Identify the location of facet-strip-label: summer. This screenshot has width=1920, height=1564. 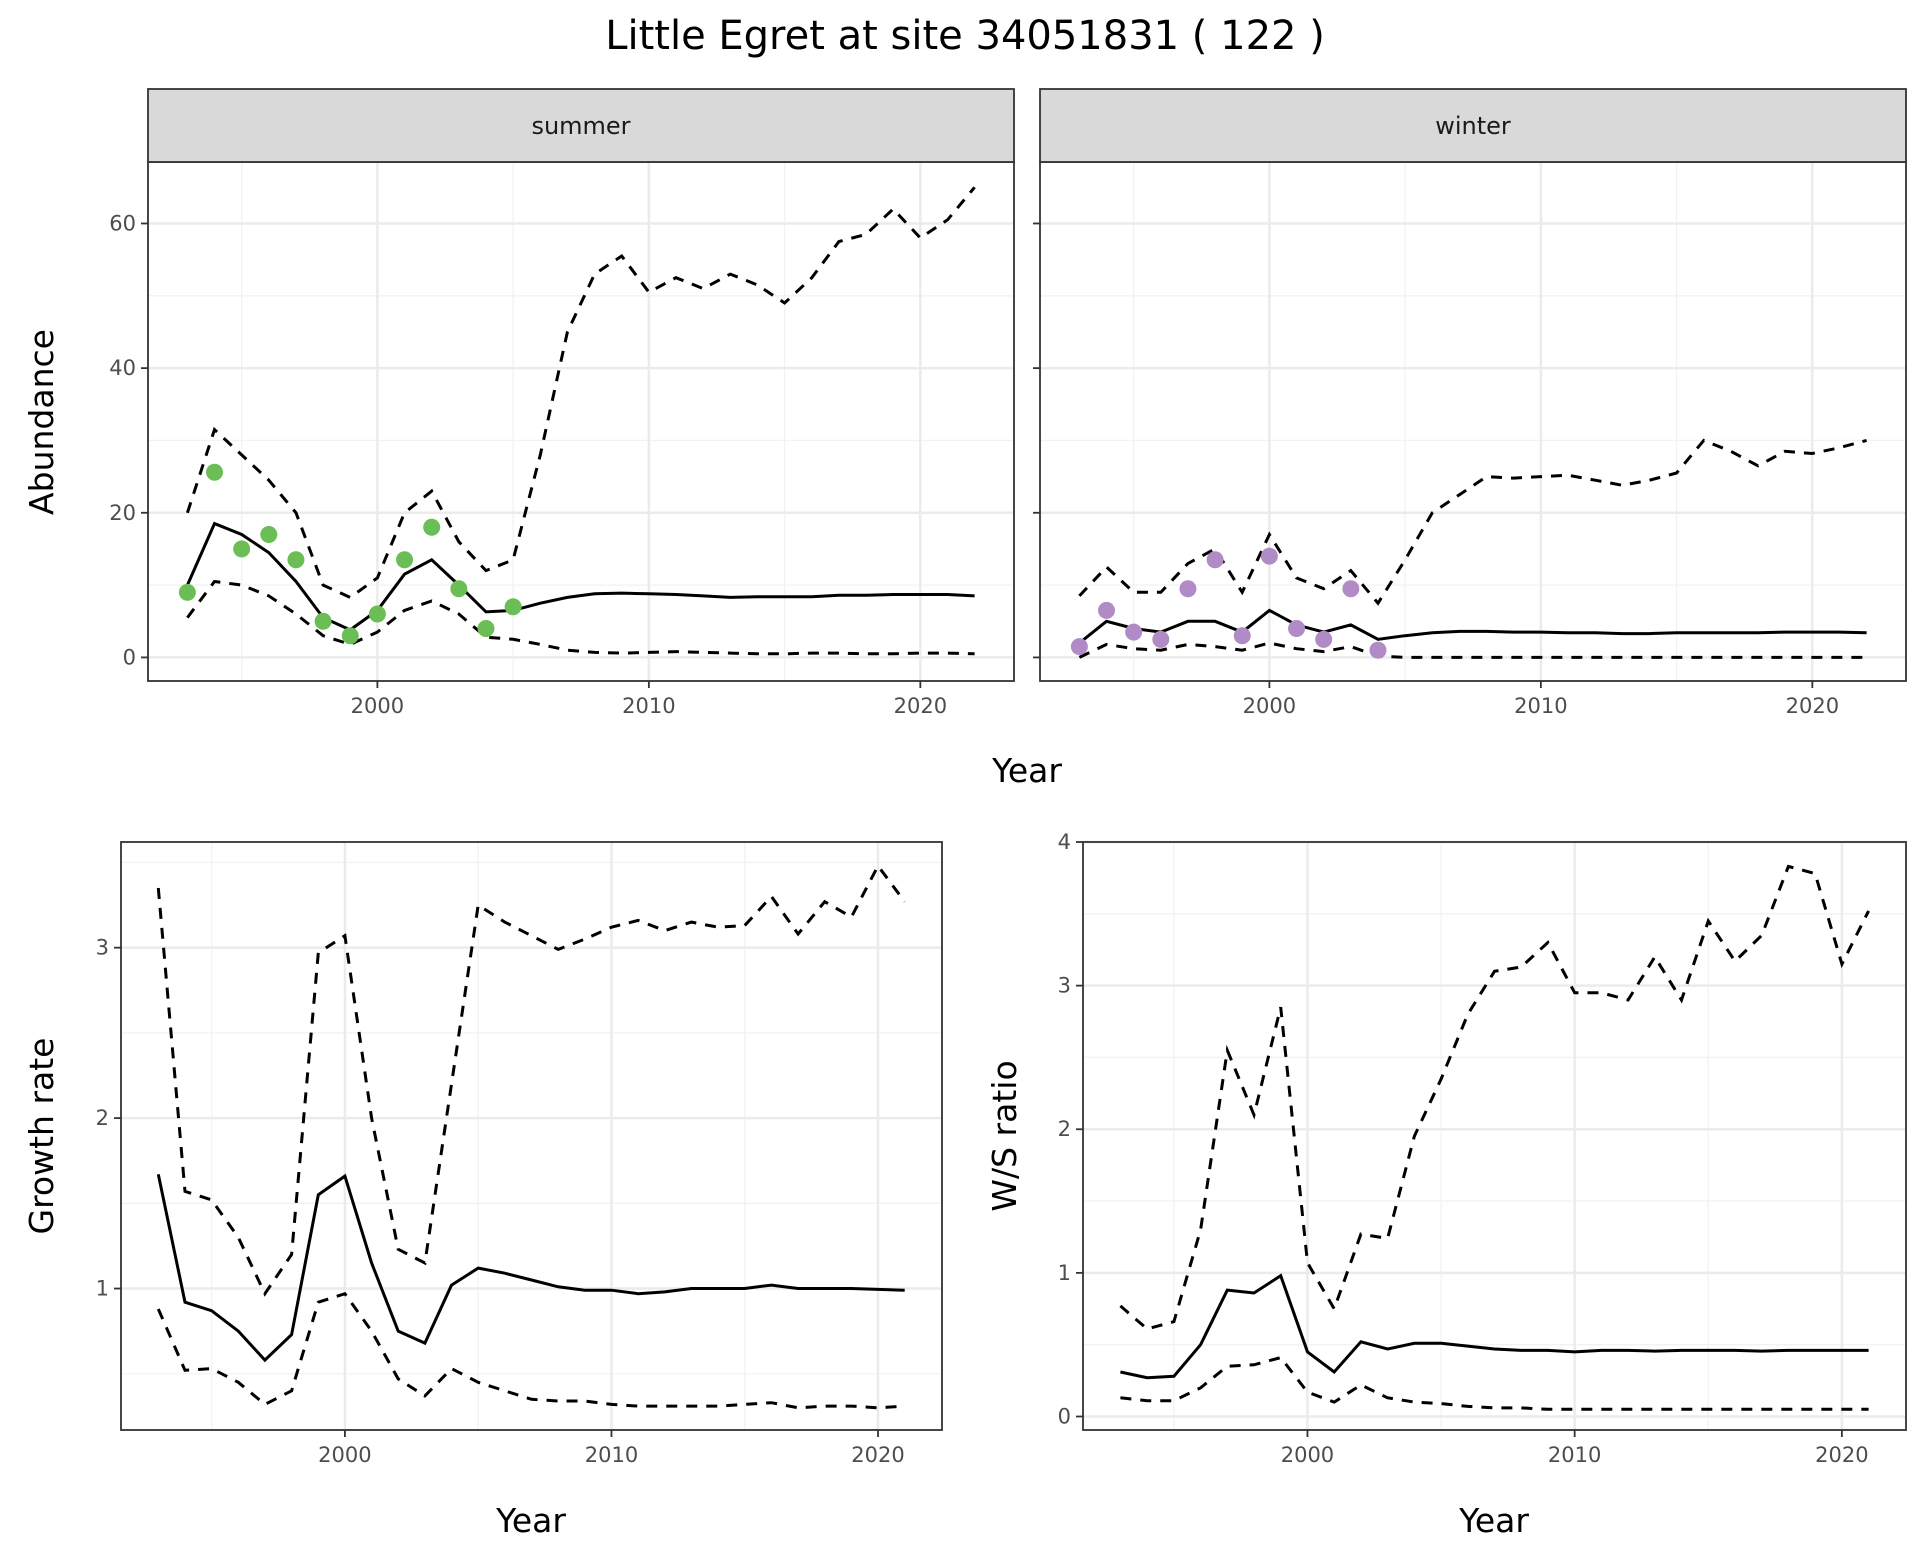
(580, 126).